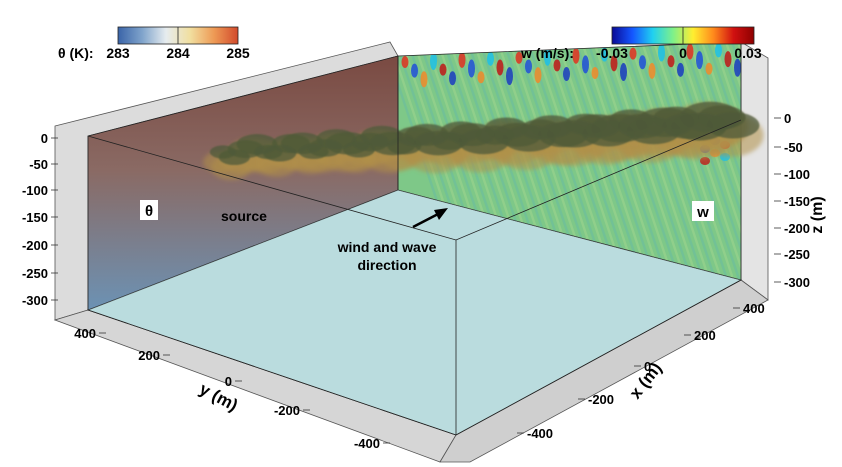 This screenshot has width=842, height=467. I want to click on w-label-box, so click(703, 211).